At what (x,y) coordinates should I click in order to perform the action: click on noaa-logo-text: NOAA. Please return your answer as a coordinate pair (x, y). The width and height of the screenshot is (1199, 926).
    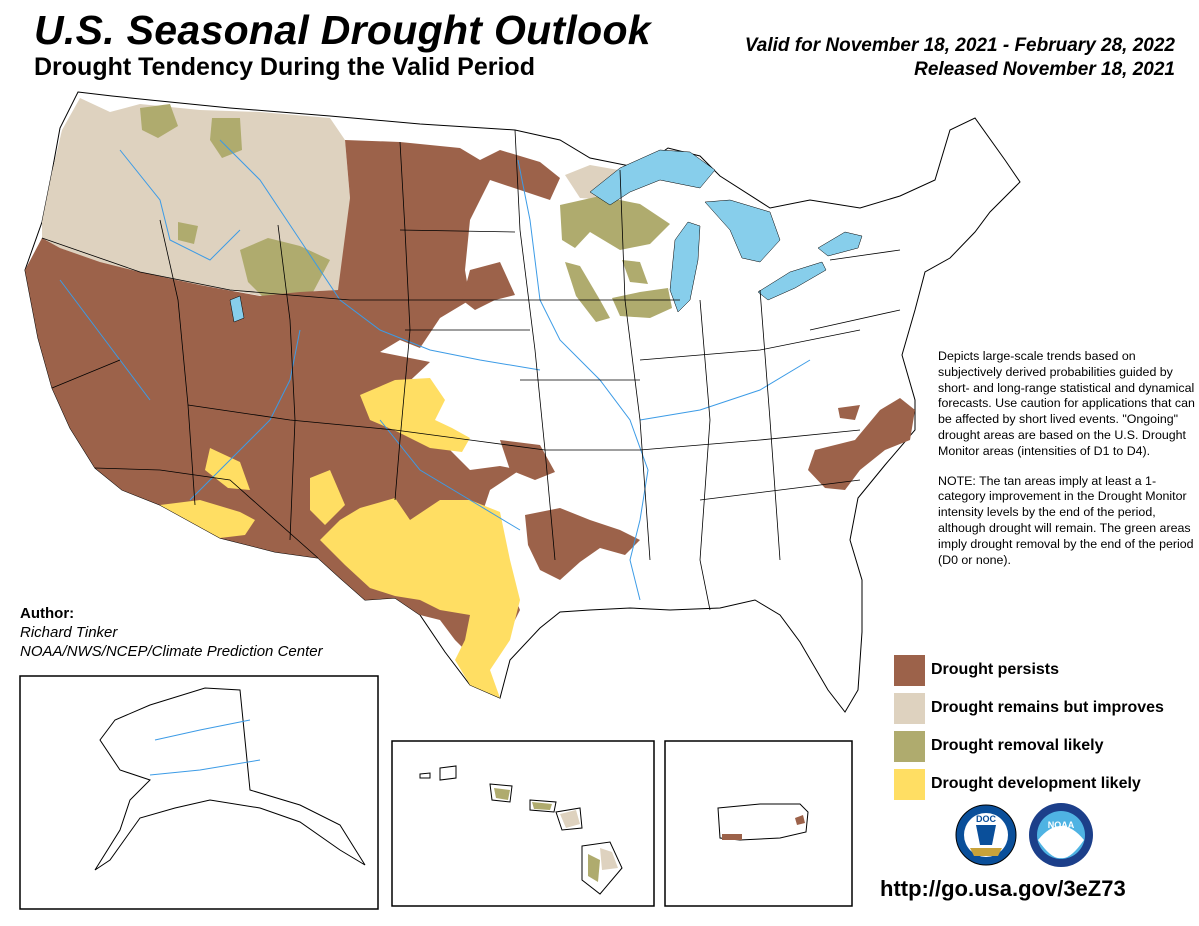
    Looking at the image, I should click on (1061, 825).